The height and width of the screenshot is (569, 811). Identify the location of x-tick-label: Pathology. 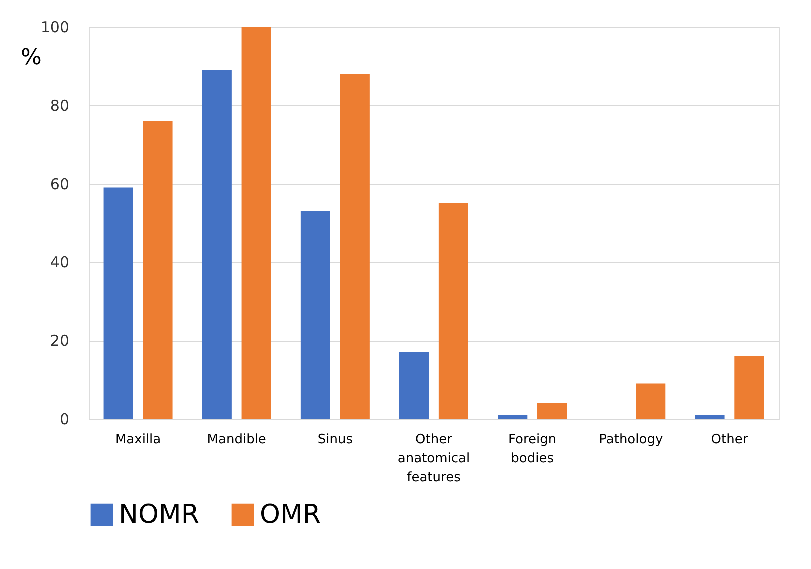
(631, 440).